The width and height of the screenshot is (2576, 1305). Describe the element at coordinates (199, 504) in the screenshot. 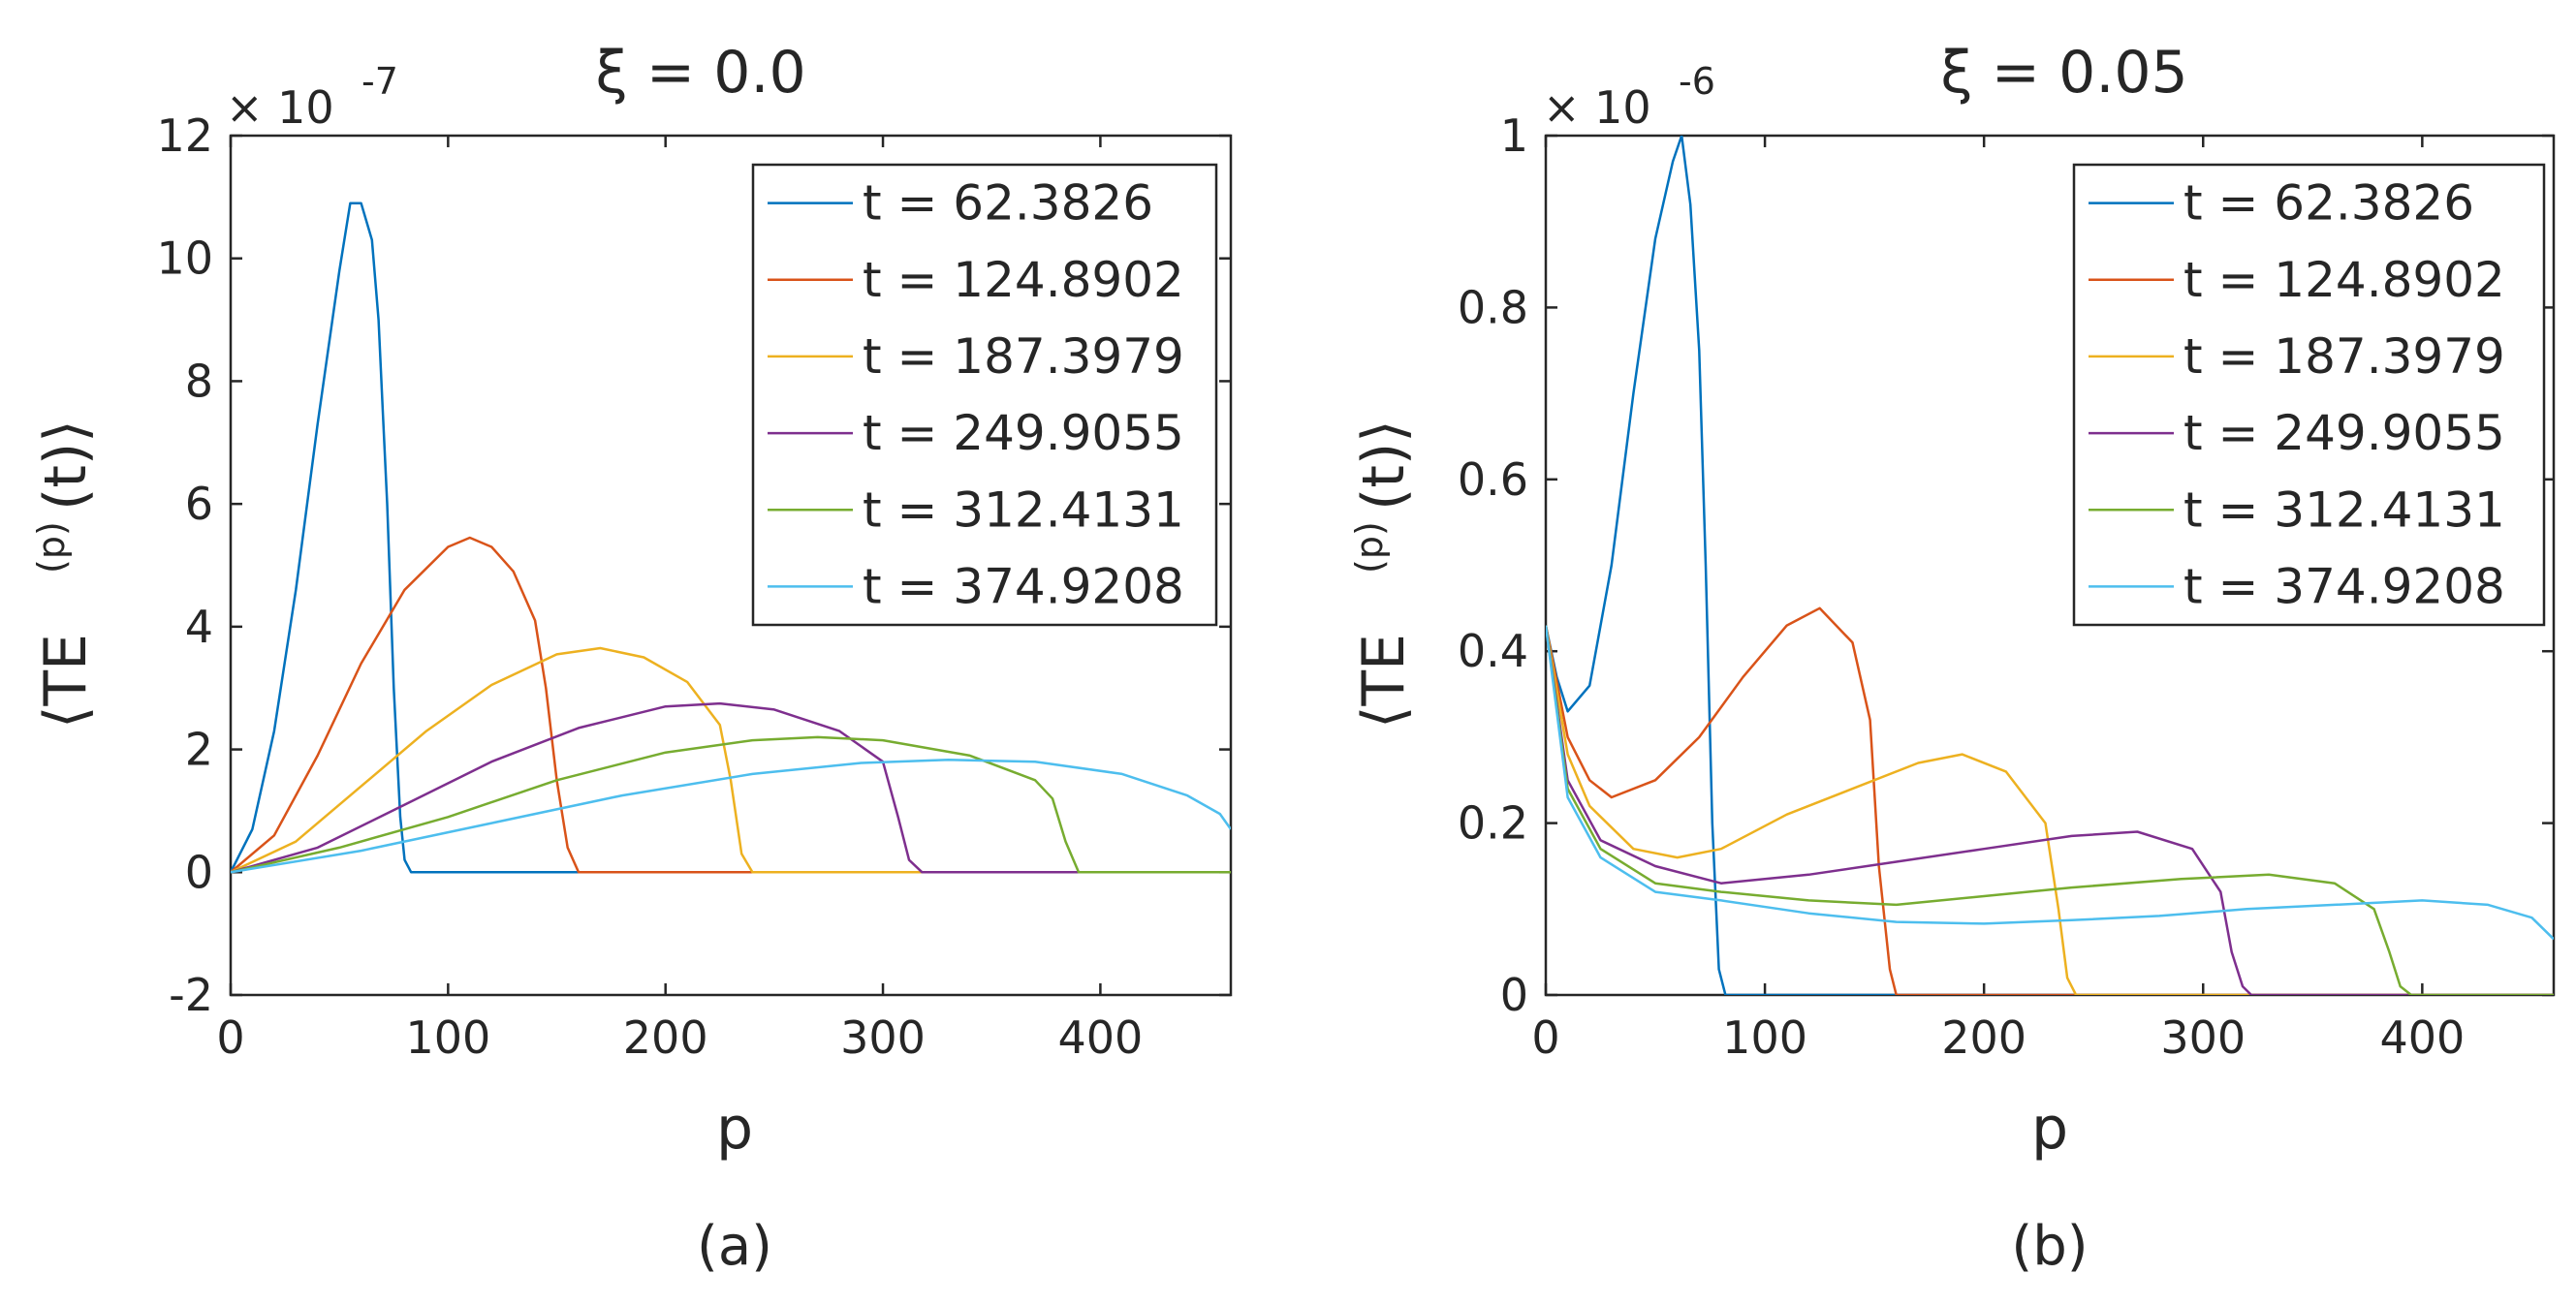

I see `panel-a-y-tick-label: 6` at that location.